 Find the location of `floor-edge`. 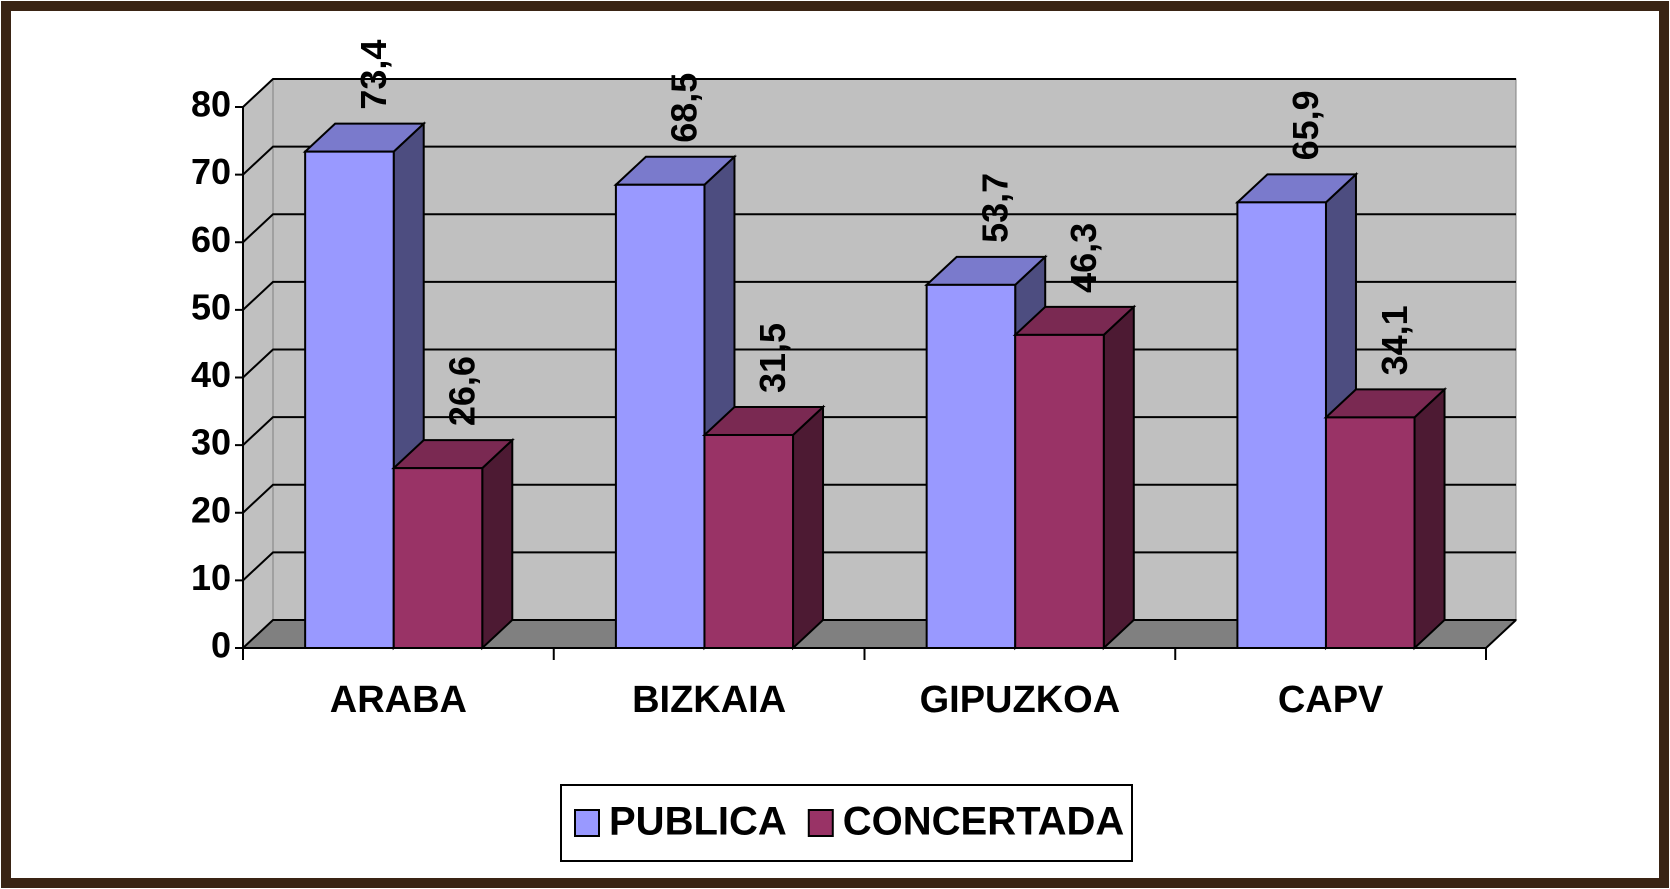

floor-edge is located at coordinates (1501, 634).